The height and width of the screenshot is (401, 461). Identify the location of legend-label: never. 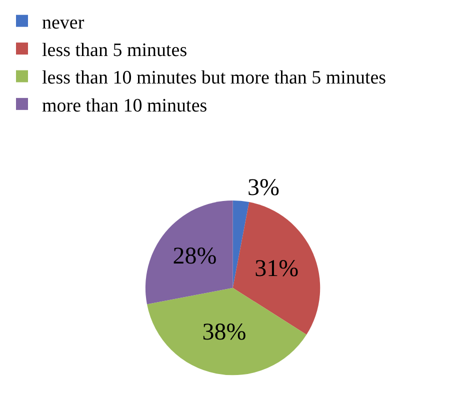
(63, 23).